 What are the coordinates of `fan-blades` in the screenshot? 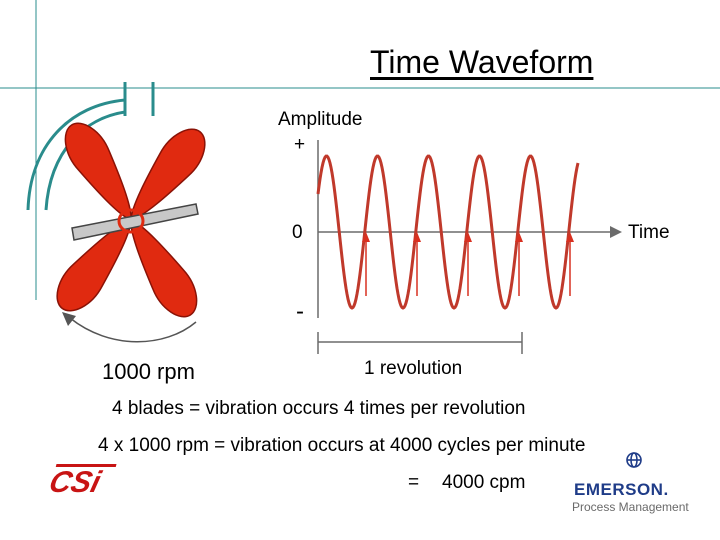 It's located at (131, 220).